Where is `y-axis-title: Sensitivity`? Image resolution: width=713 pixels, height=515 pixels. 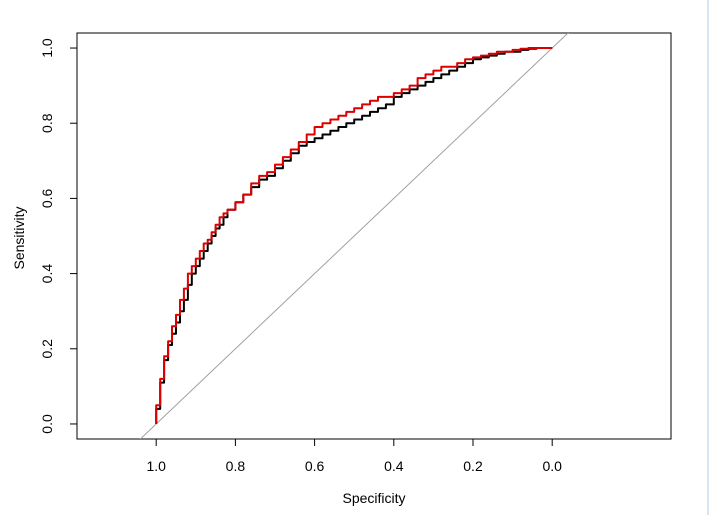
y-axis-title: Sensitivity is located at coordinates (19, 237).